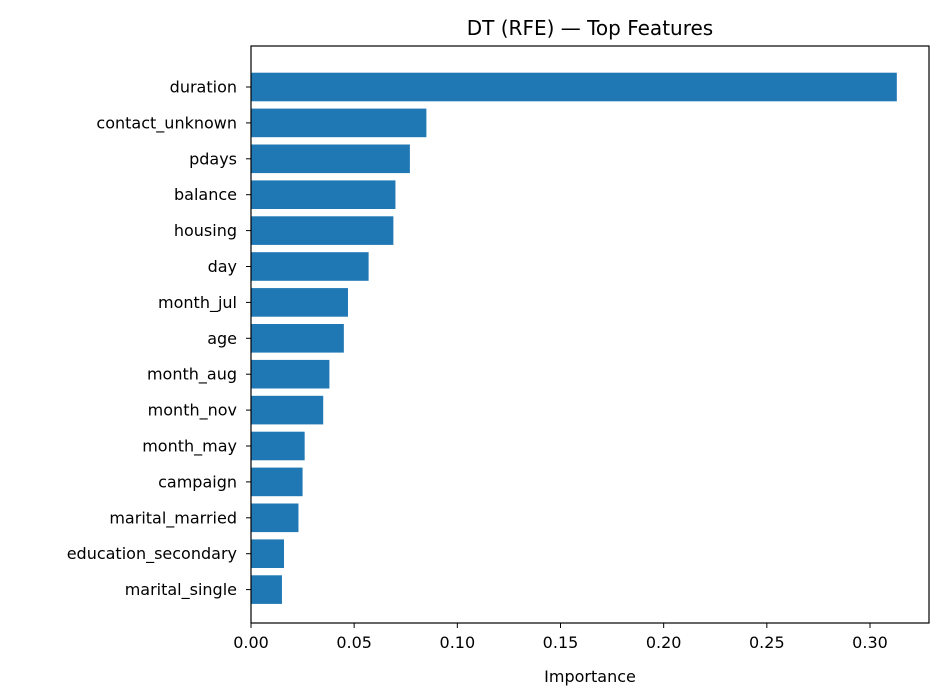 The height and width of the screenshot is (700, 945). I want to click on bar-month-jul, so click(299, 302).